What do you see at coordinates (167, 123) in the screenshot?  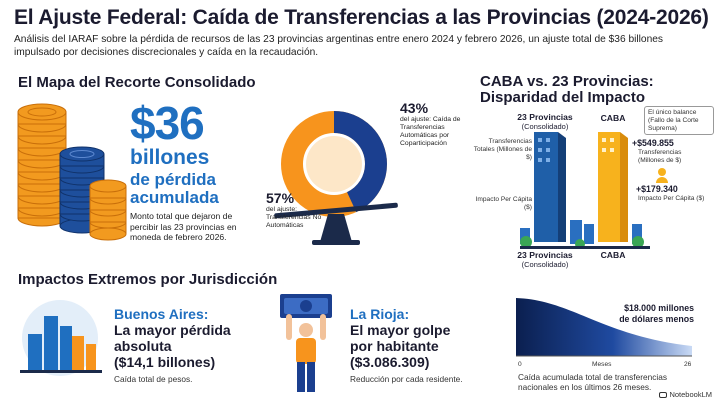 I see `loss-amount: $36` at bounding box center [167, 123].